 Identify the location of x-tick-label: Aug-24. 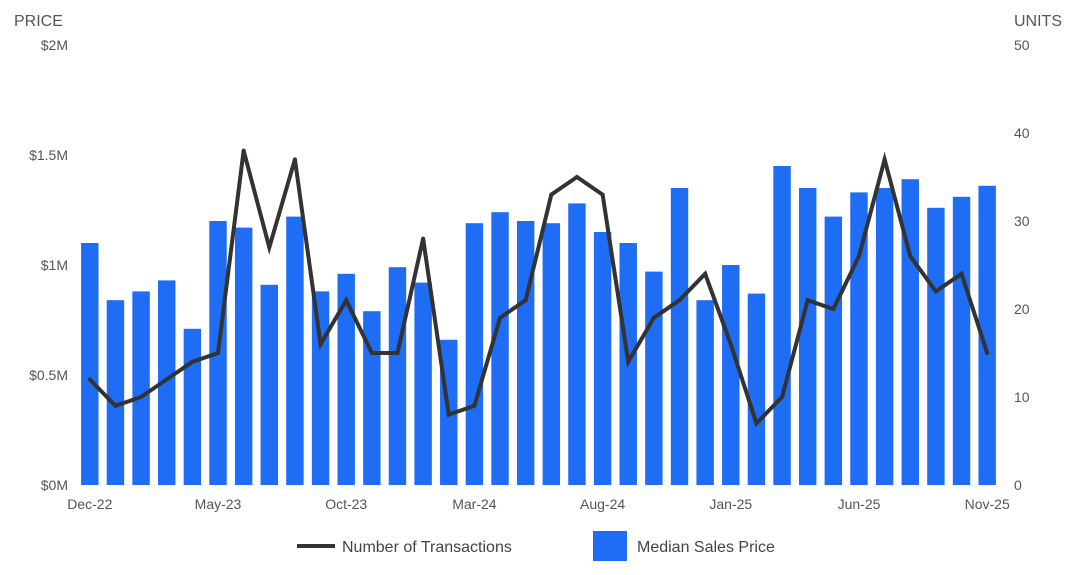
(602, 504).